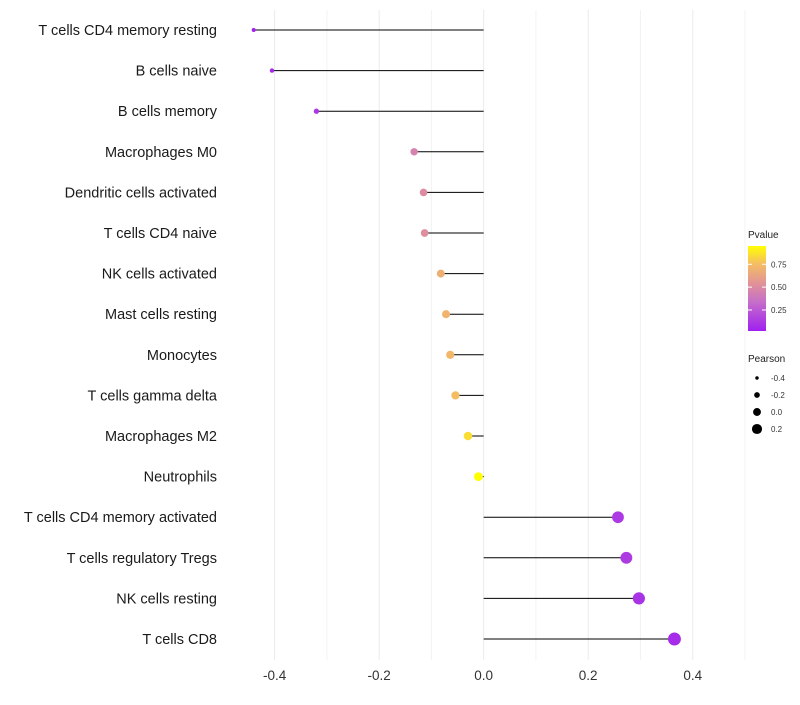 This screenshot has width=800, height=705. Describe the element at coordinates (120, 518) in the screenshot. I see `category-label: T cells CD4 memory activated` at that location.